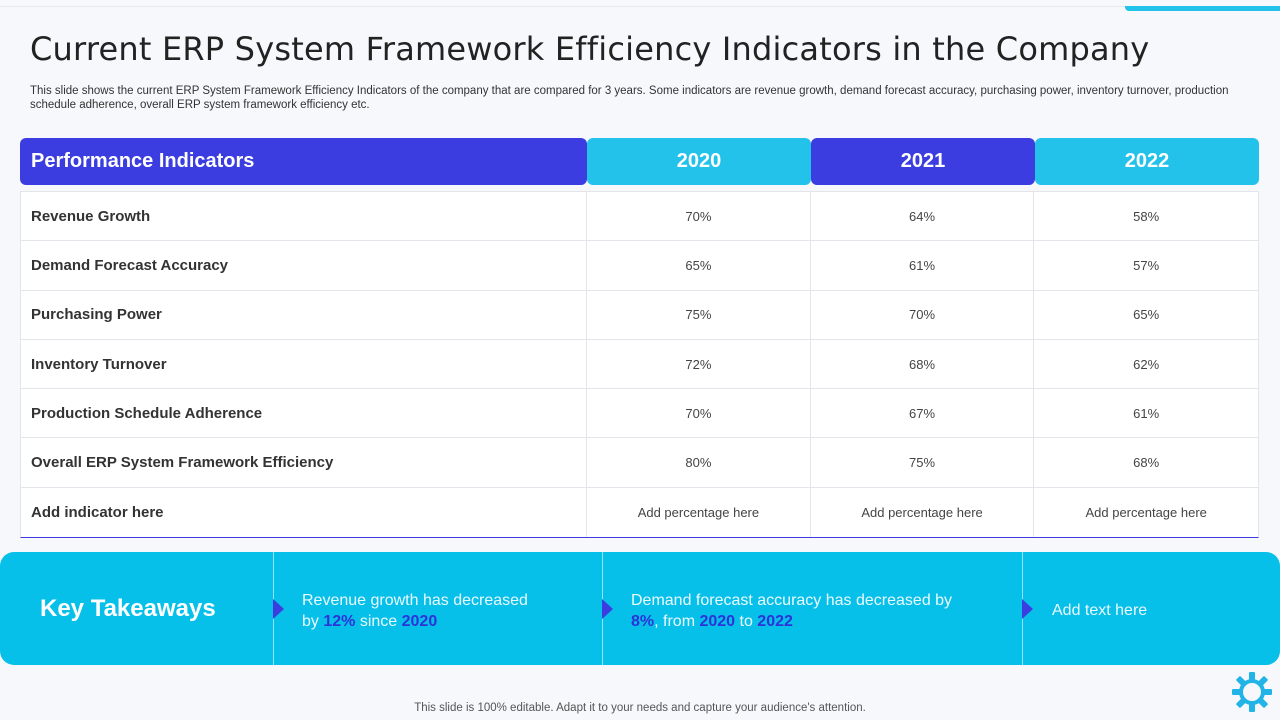  Describe the element at coordinates (1100, 610) in the screenshot. I see `takeaway-item-3: Add text here` at that location.